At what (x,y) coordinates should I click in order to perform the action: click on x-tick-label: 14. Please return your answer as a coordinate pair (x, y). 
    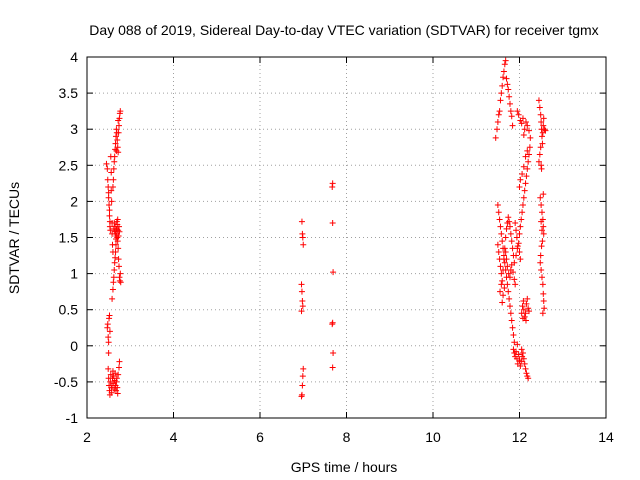
    Looking at the image, I should click on (606, 437).